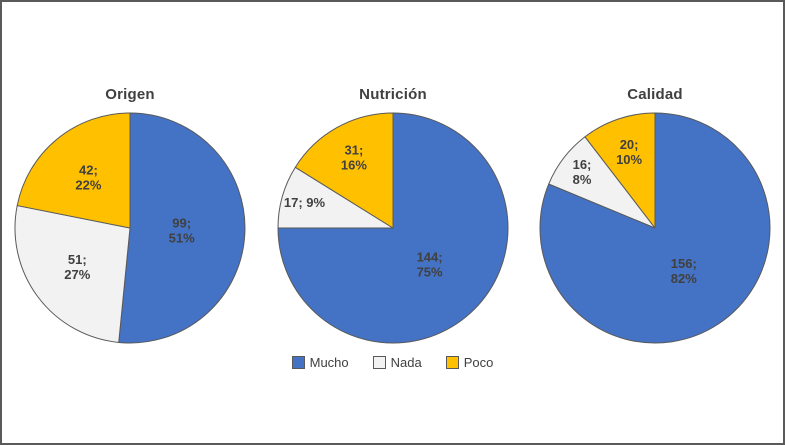 The image size is (785, 445). I want to click on slice-data-label: 99; 51%, so click(182, 231).